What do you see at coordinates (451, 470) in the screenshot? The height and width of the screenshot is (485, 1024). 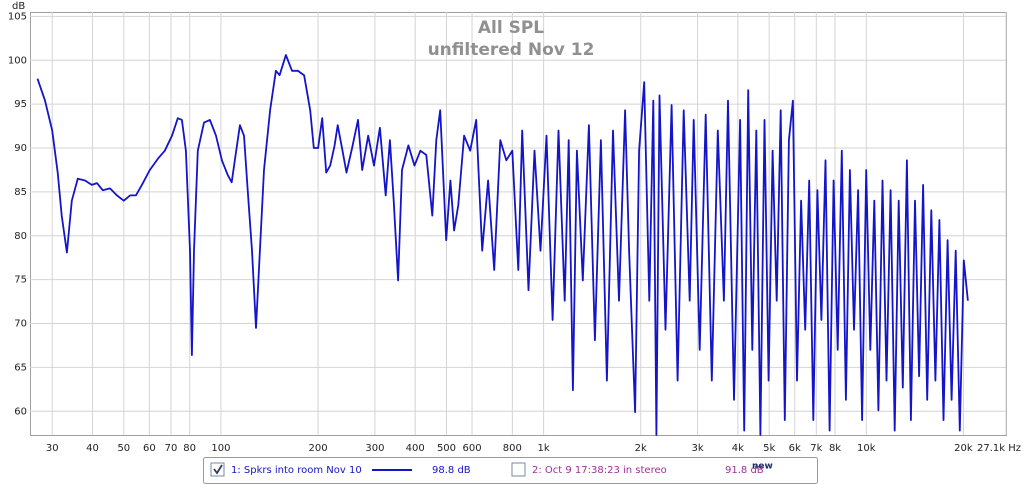 I see `legend-level: 98.8 dB` at bounding box center [451, 470].